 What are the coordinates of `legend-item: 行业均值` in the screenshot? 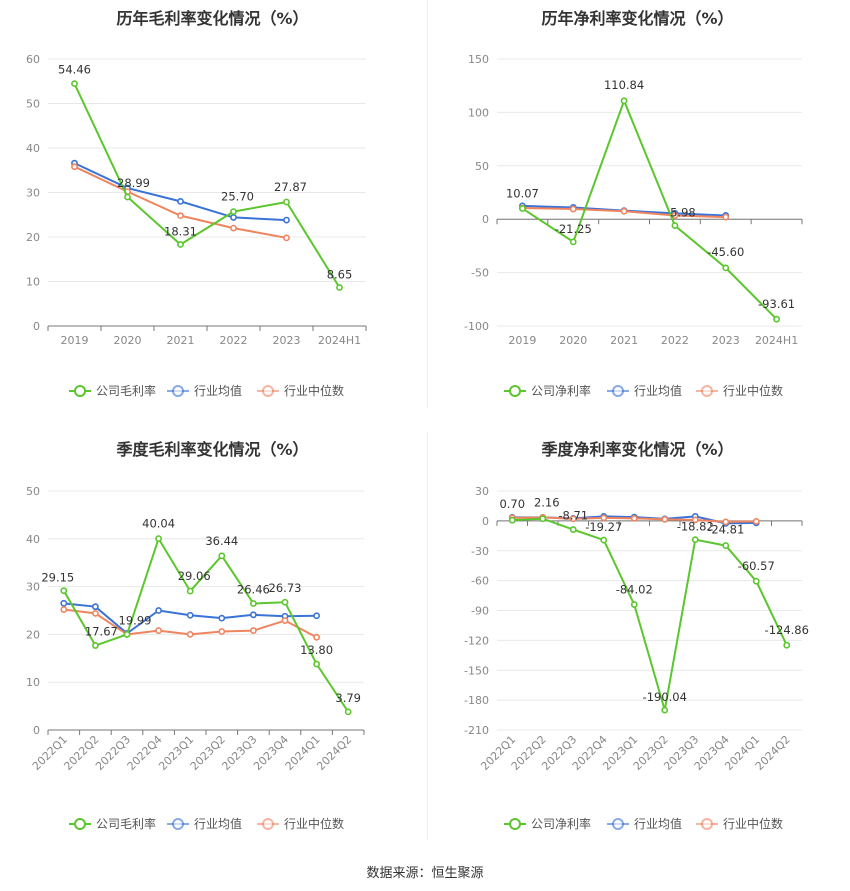 It's located at (644, 823).